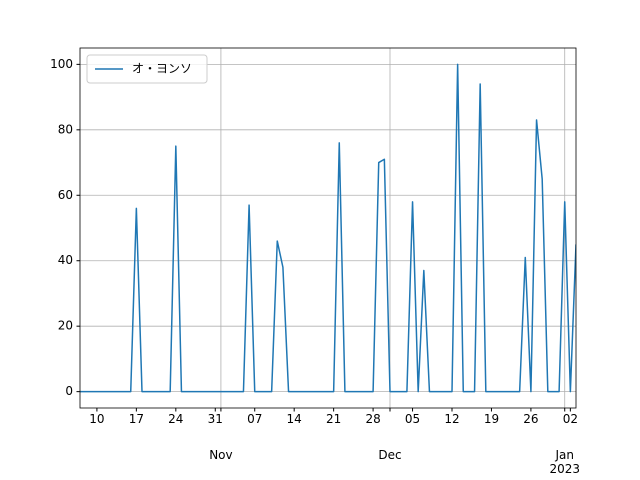  I want to click on y-tick-label: 0, so click(69, 391).